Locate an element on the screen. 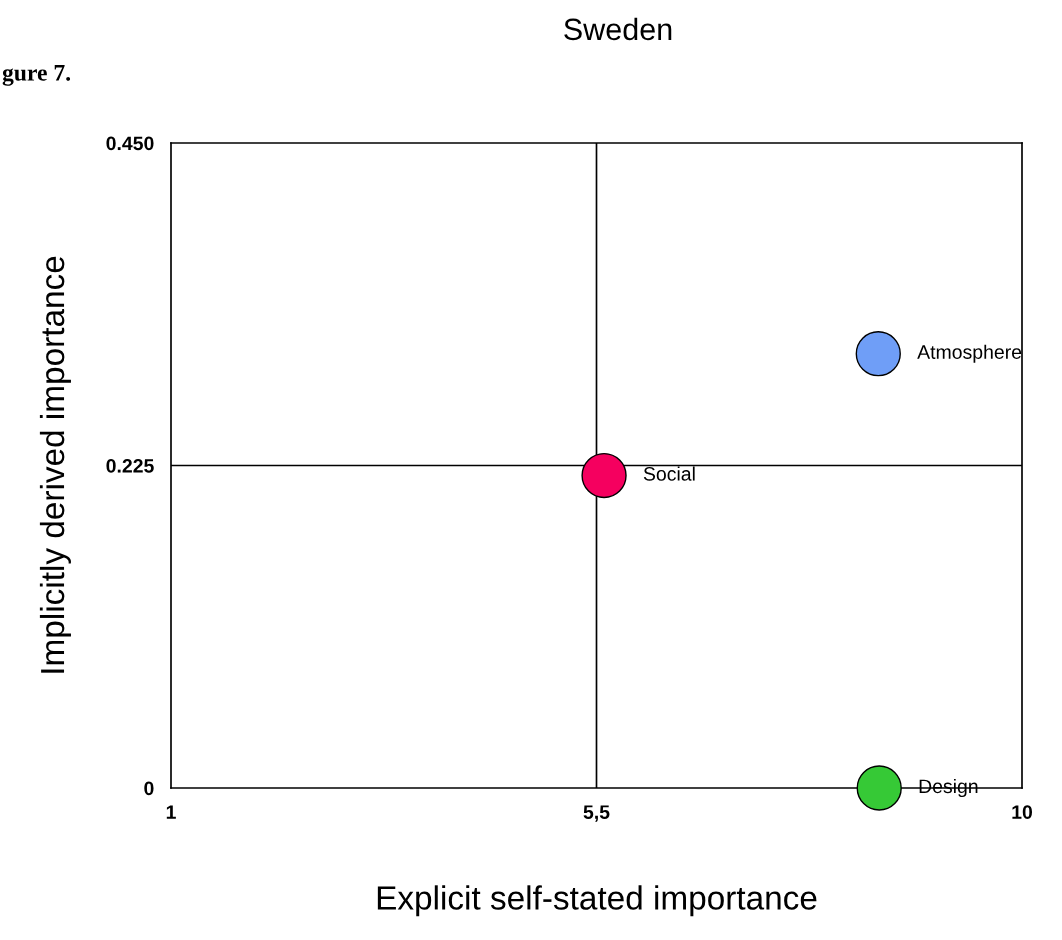 The width and height of the screenshot is (1062, 940). y-axis-title: Implicitly derived importance is located at coordinates (55, 464).